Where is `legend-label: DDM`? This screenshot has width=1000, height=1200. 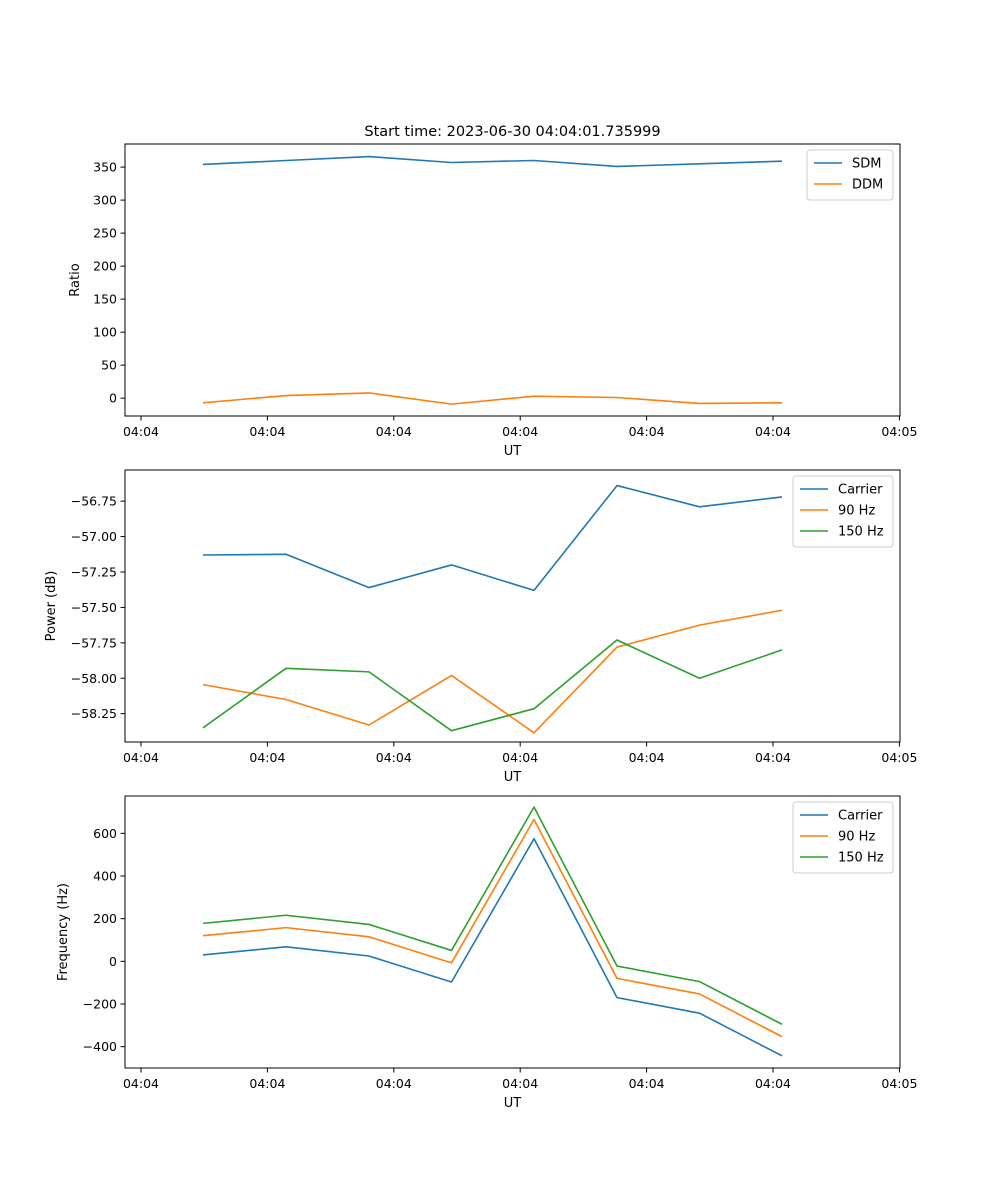
legend-label: DDM is located at coordinates (867, 185).